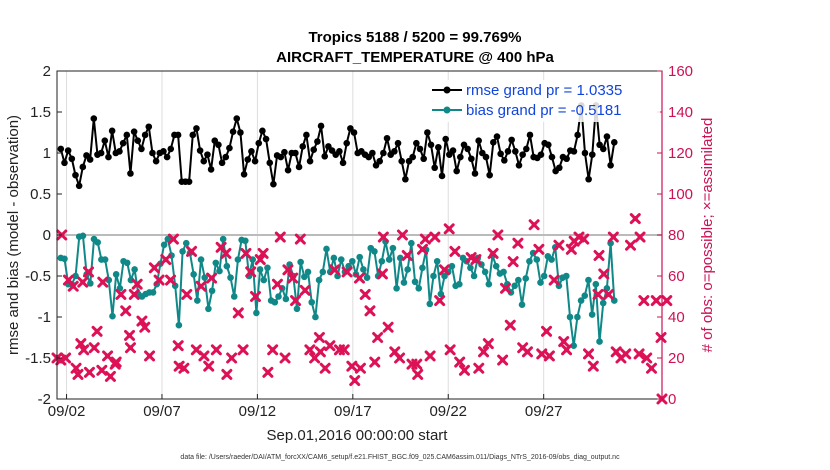 This screenshot has height=470, width=830. Describe the element at coordinates (44, 317) in the screenshot. I see `left-tick-label: -1` at that location.